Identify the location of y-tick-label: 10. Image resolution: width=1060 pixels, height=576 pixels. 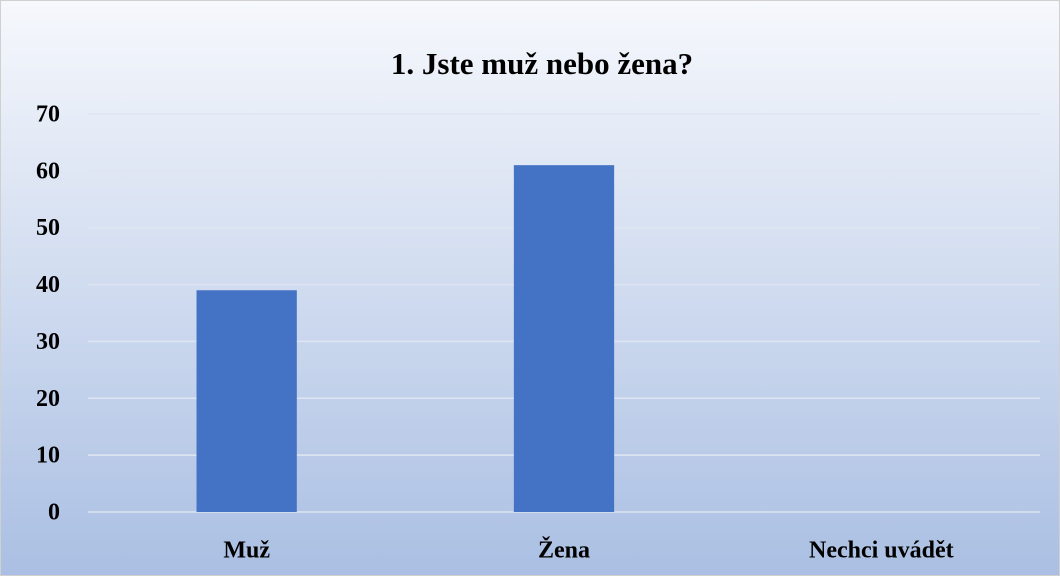
(48, 456).